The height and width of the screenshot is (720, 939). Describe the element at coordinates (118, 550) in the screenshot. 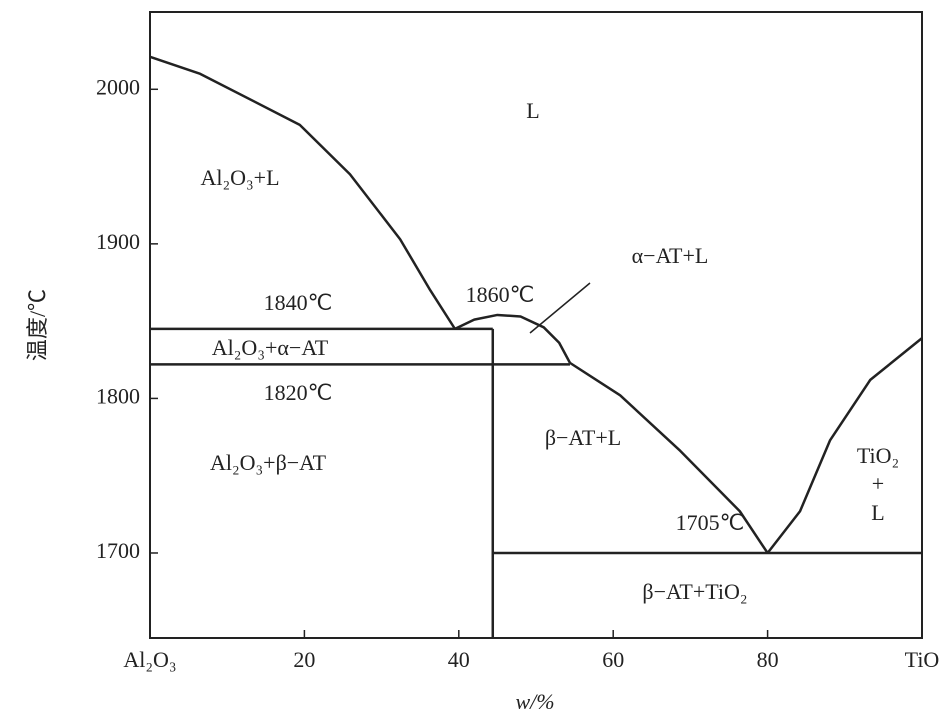

I see `y-tick-label: 1700` at that location.